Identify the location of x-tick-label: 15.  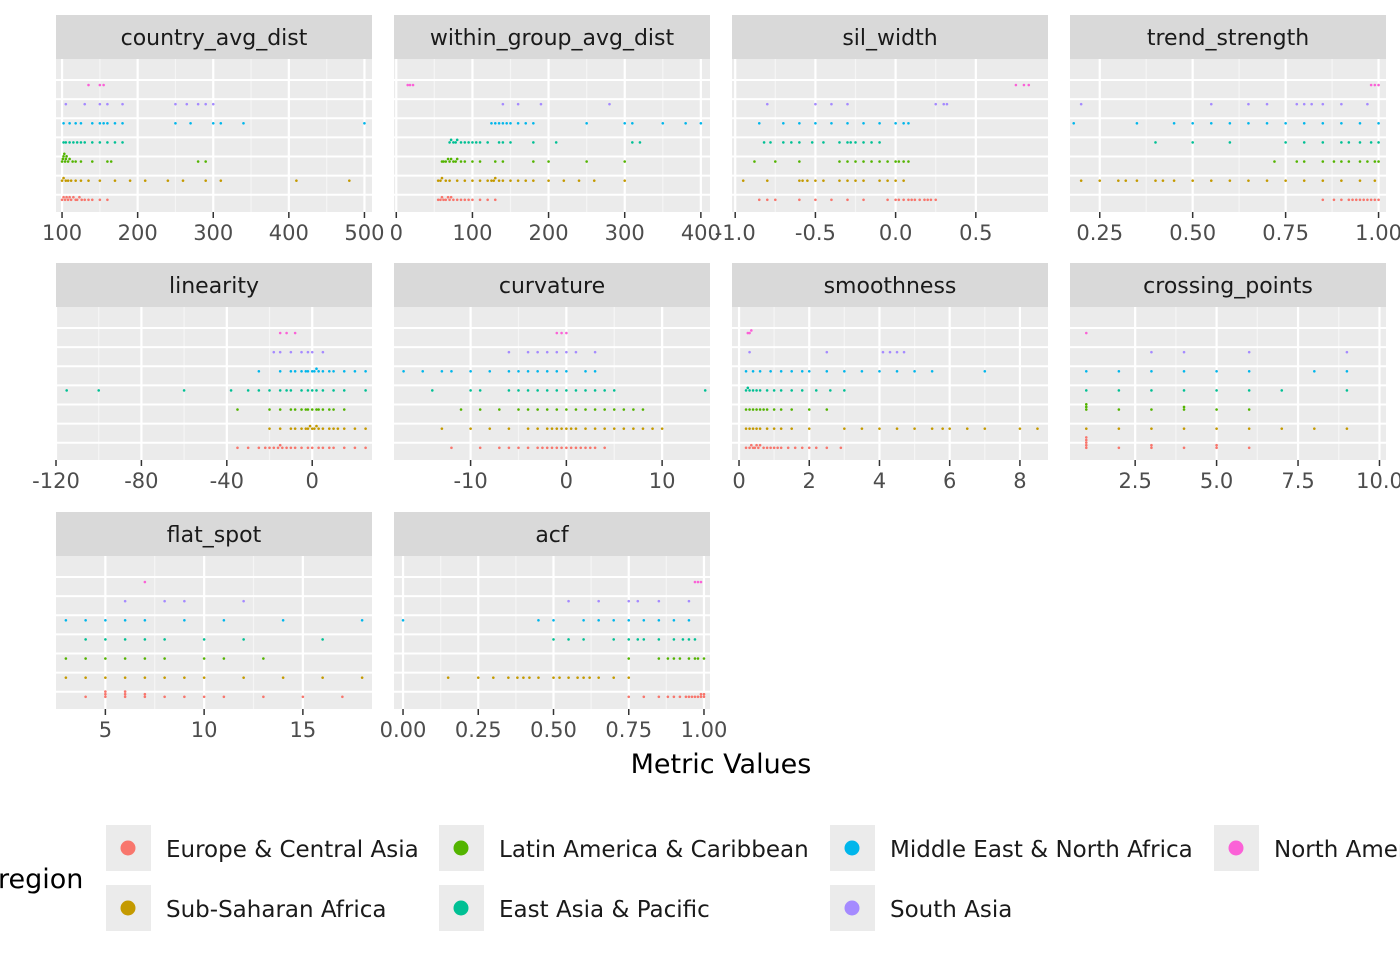
(303, 730).